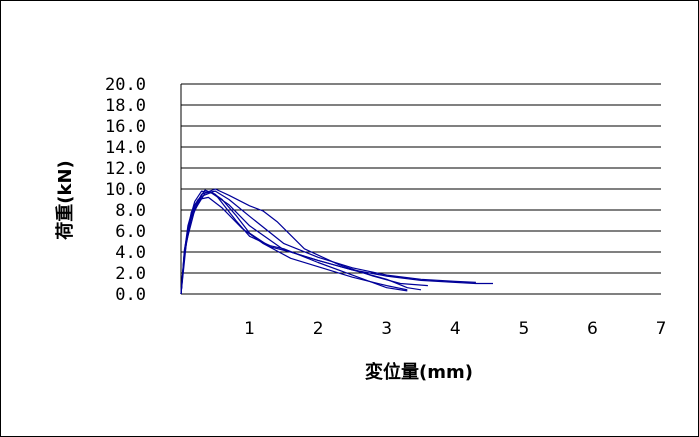 The image size is (699, 437). Describe the element at coordinates (130, 295) in the screenshot. I see `y-tick-label: 0.0` at that location.